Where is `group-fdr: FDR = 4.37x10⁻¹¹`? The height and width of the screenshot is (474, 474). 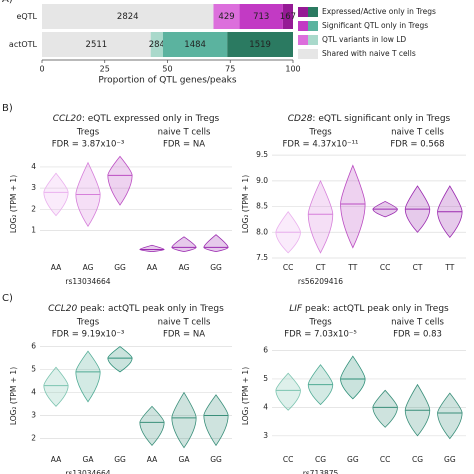 group-fdr: FDR = 4.37x10⁻¹¹ is located at coordinates (321, 145).